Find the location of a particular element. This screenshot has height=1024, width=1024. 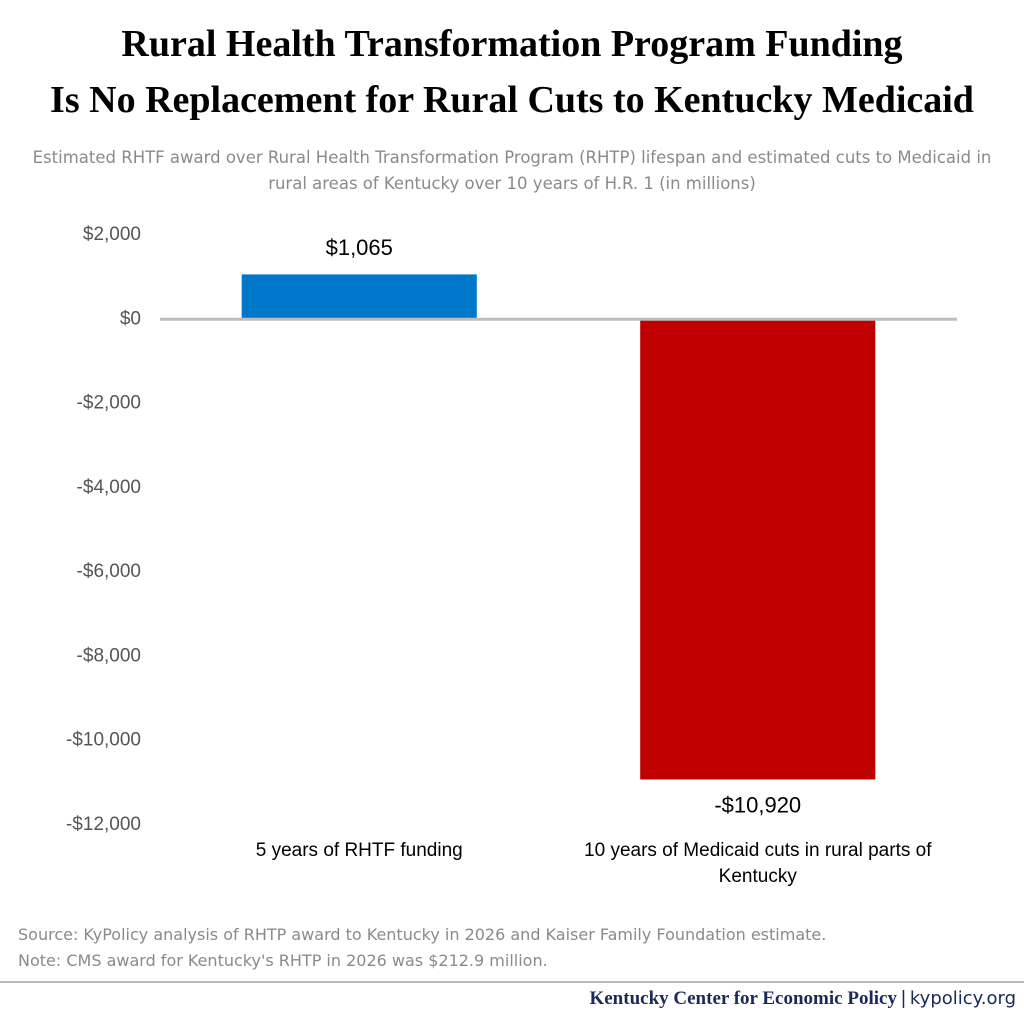

website: kypolicy.org is located at coordinates (962, 998).